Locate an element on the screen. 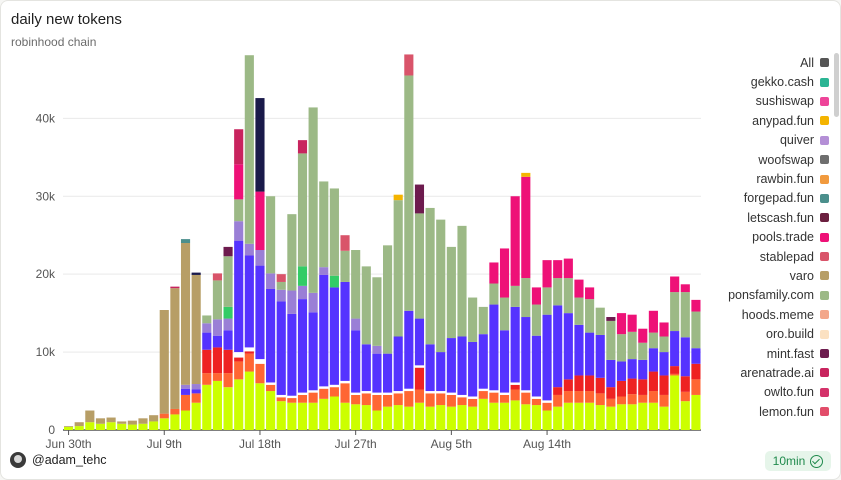  legend-item: oro.build is located at coordinates (765, 333).